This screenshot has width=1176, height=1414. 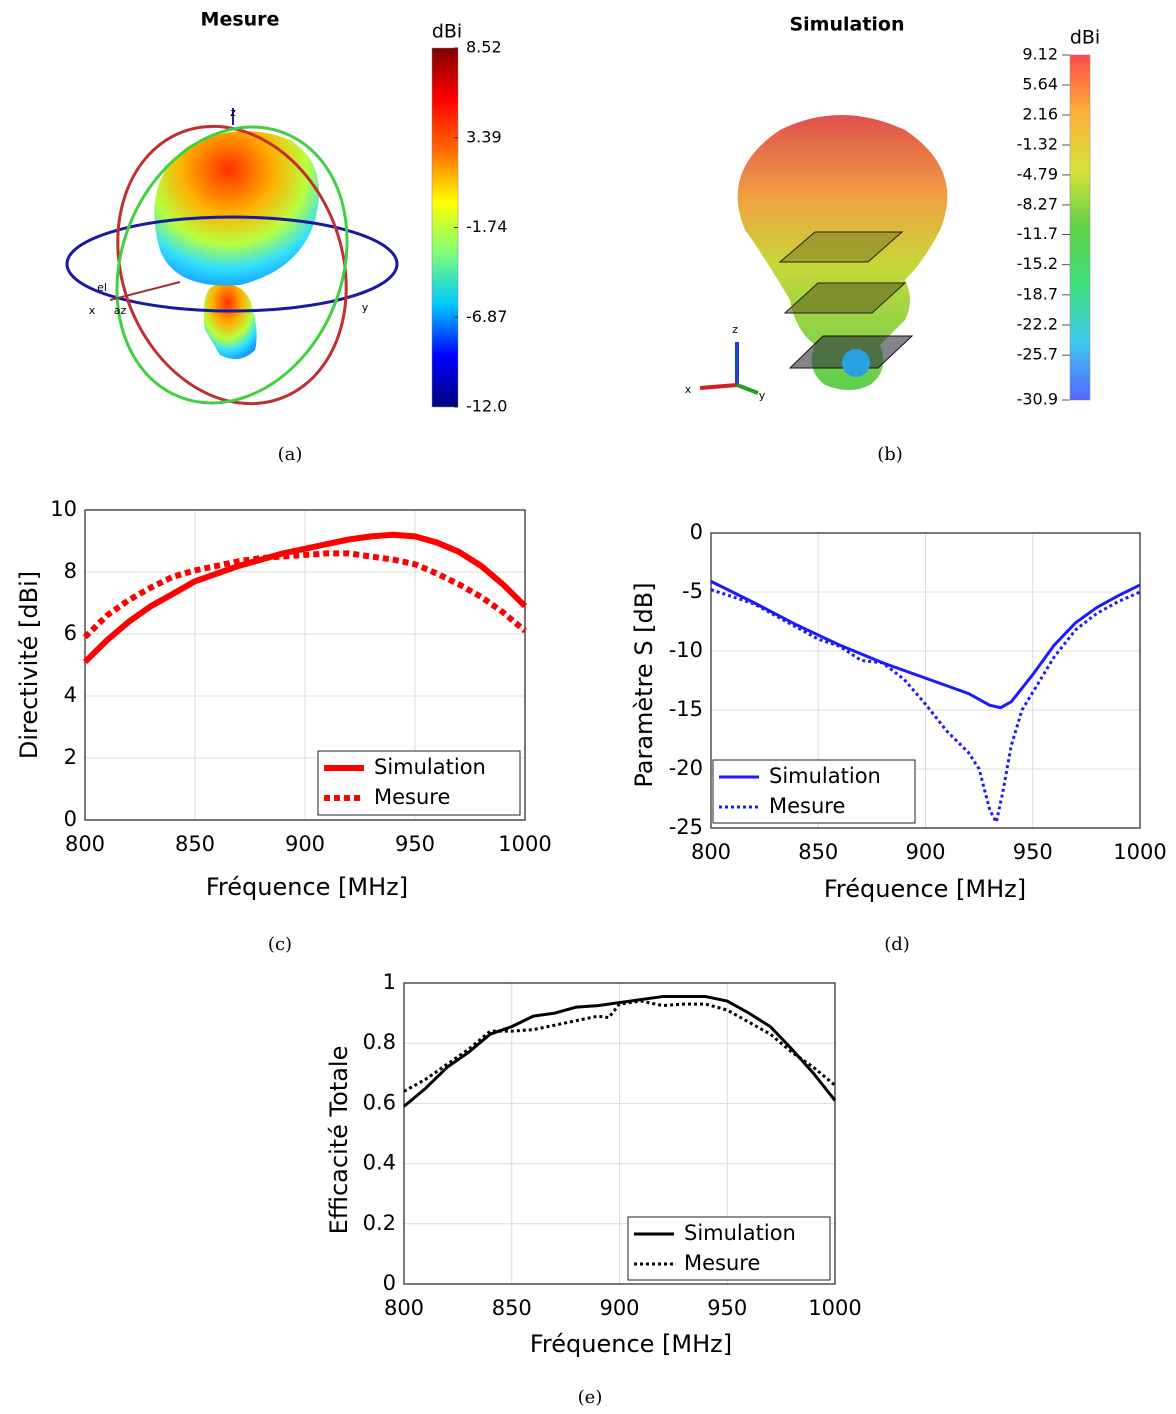 What do you see at coordinates (1037, 144) in the screenshot?
I see `colorbar-tick-label: -1.32` at bounding box center [1037, 144].